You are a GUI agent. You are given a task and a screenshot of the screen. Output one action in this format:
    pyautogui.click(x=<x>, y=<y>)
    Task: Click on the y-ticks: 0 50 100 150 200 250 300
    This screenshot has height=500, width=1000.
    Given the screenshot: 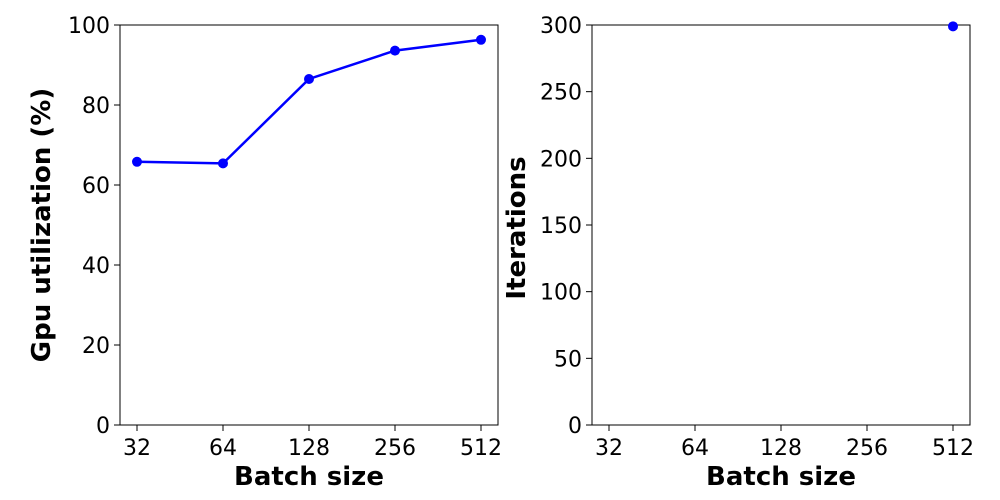 What is the action you would take?
    pyautogui.click(x=566, y=226)
    